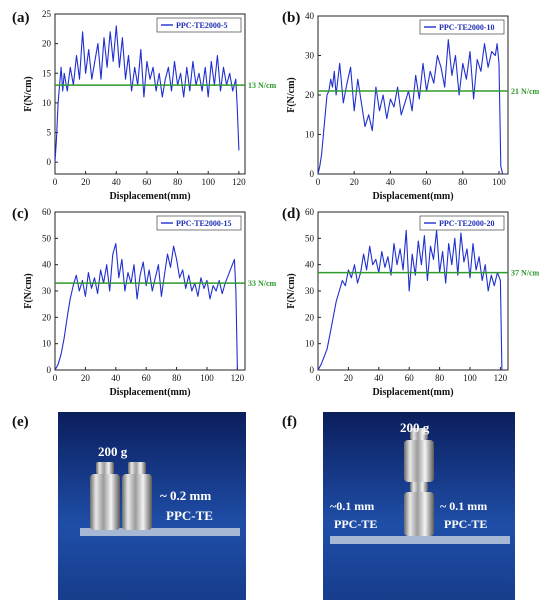 Image resolution: width=550 pixels, height=610 pixels. What do you see at coordinates (467, 223) in the screenshot?
I see `legend-label: PPC-TE2000-20` at bounding box center [467, 223].